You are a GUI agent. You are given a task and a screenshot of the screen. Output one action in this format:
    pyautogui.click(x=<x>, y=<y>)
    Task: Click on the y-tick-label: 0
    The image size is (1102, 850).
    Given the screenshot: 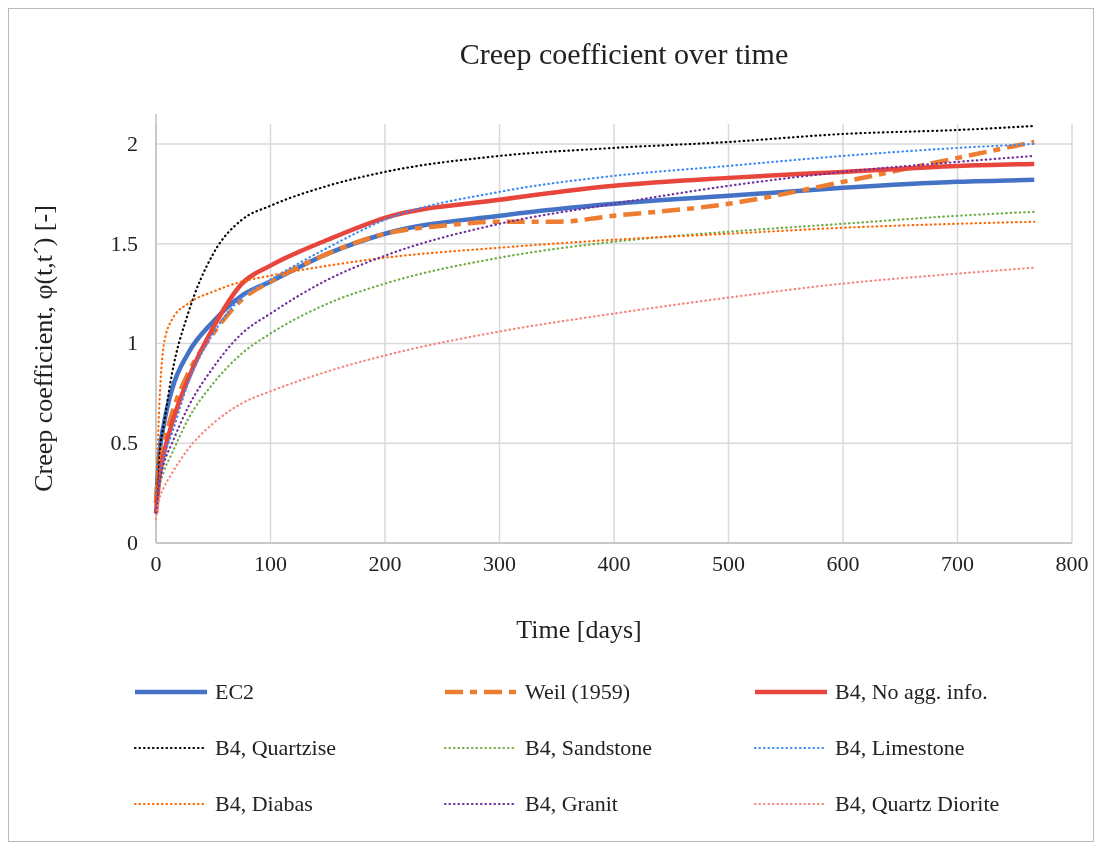 What is the action you would take?
    pyautogui.click(x=132, y=542)
    